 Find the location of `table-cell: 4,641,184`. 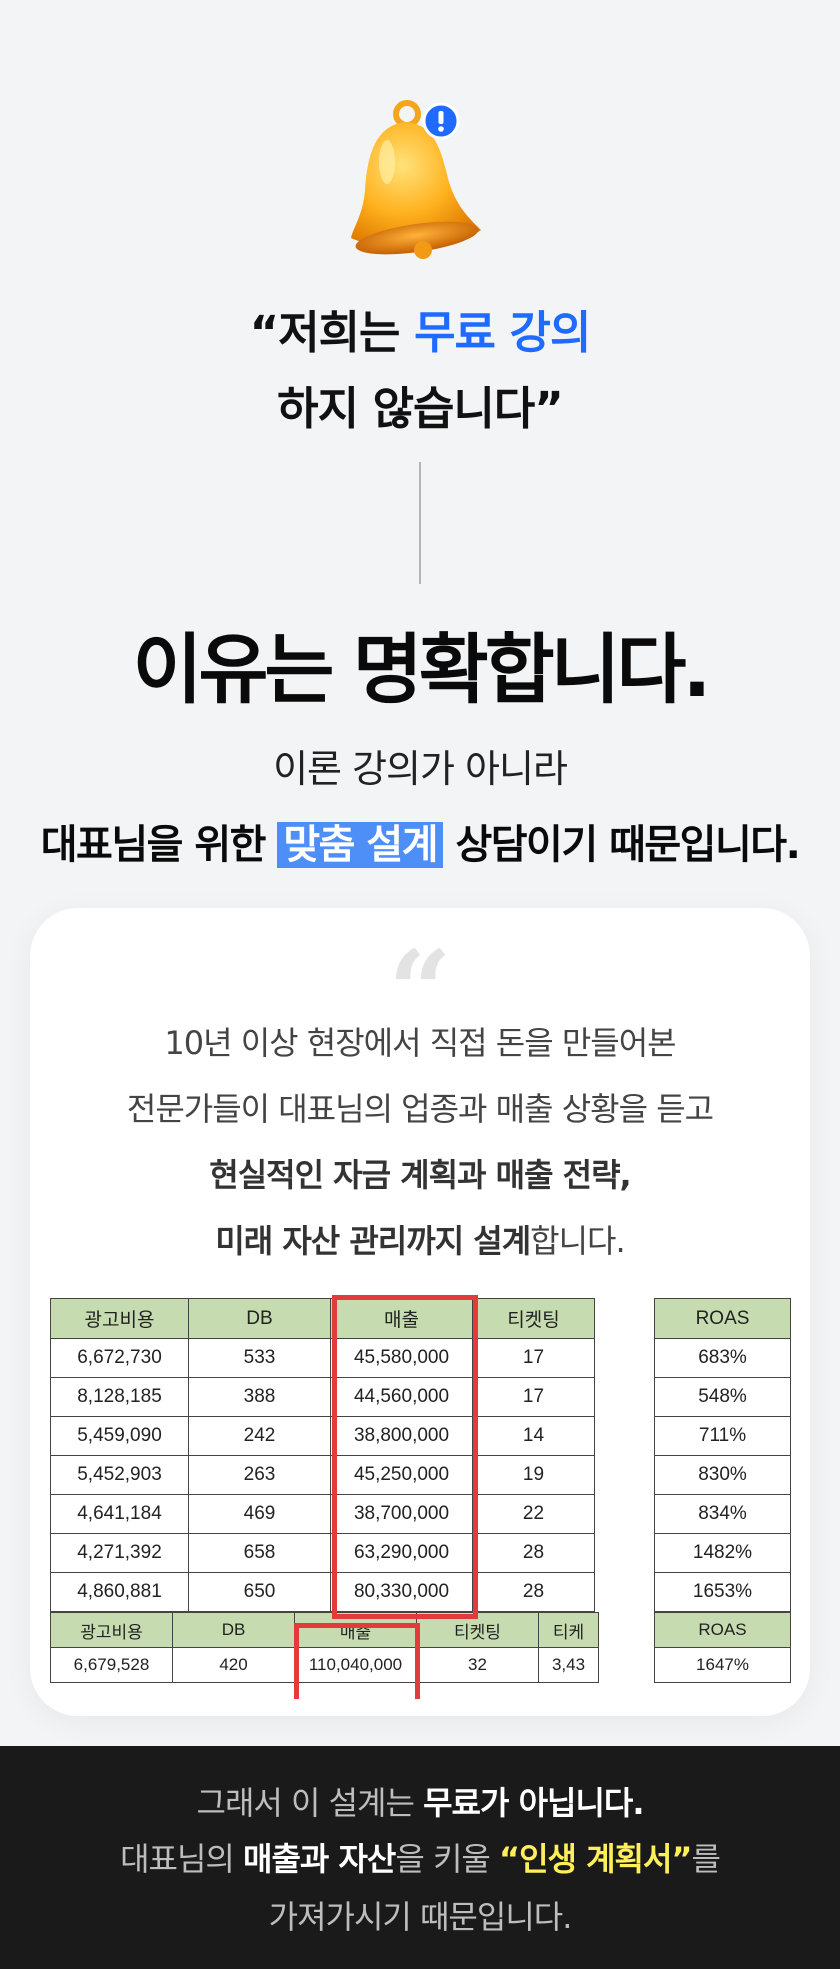

table-cell: 4,641,184 is located at coordinates (119, 1514).